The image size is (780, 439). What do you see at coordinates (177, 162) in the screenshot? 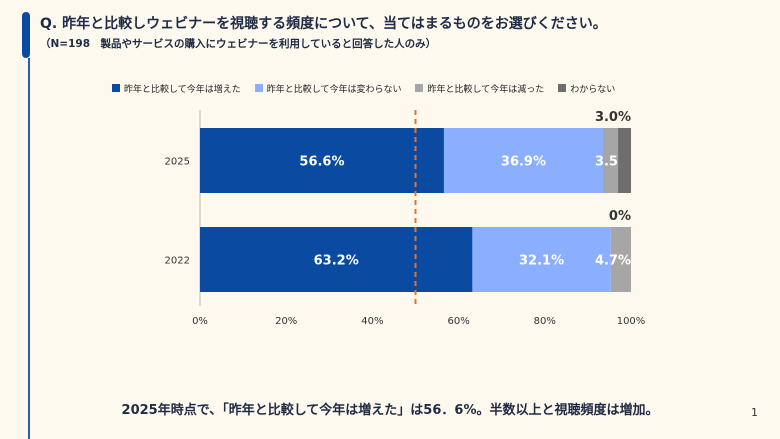
I see `category-label-2025: 2025` at bounding box center [177, 162].